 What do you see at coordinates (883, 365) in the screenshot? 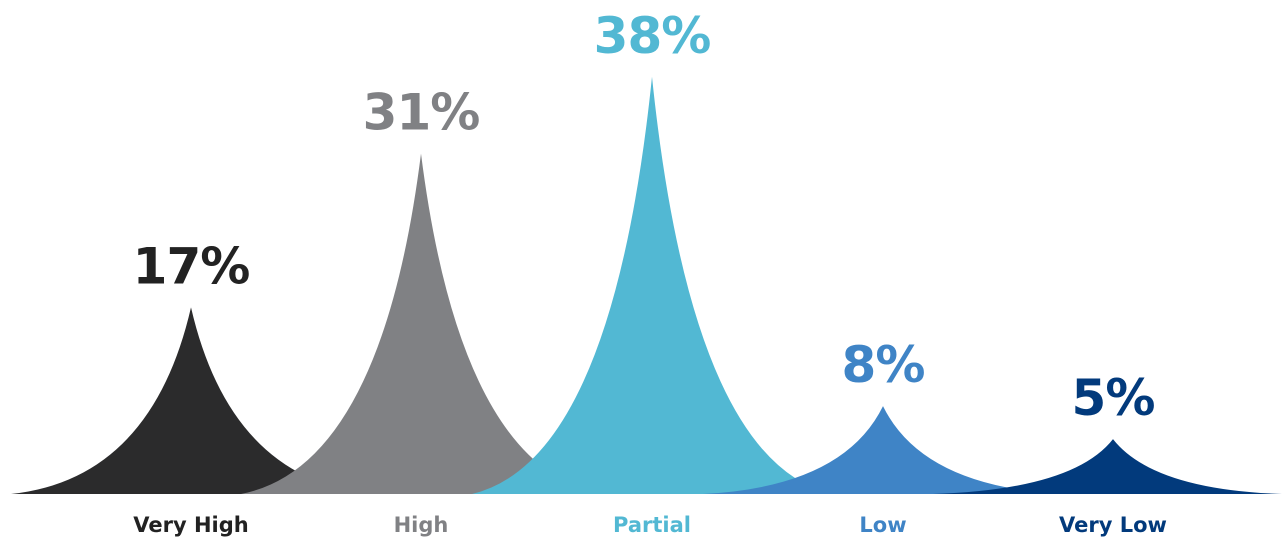
I see `value-label: 8%` at bounding box center [883, 365].